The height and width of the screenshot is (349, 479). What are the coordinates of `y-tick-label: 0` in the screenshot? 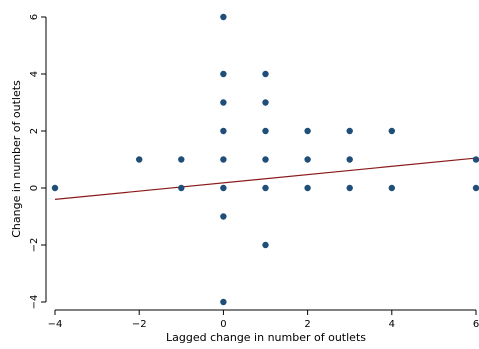 It's located at (34, 188).